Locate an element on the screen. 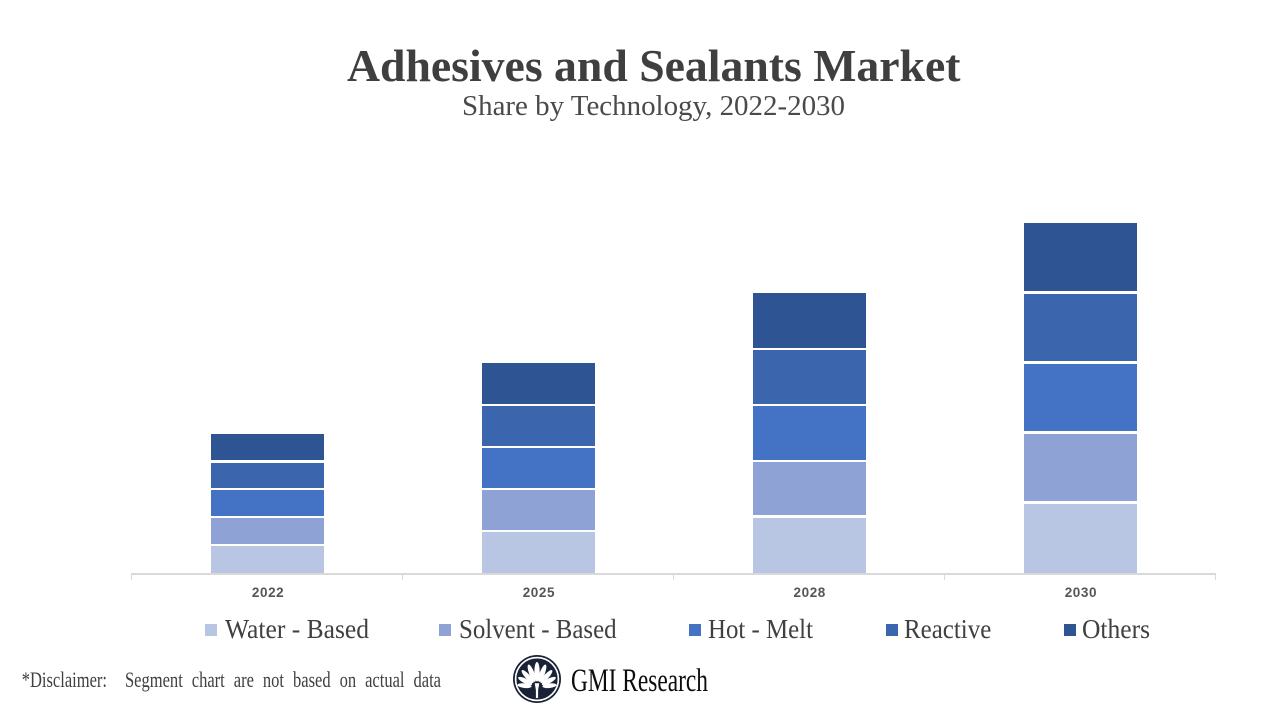  svg-text: Solvent - Based is located at coordinates (538, 629).